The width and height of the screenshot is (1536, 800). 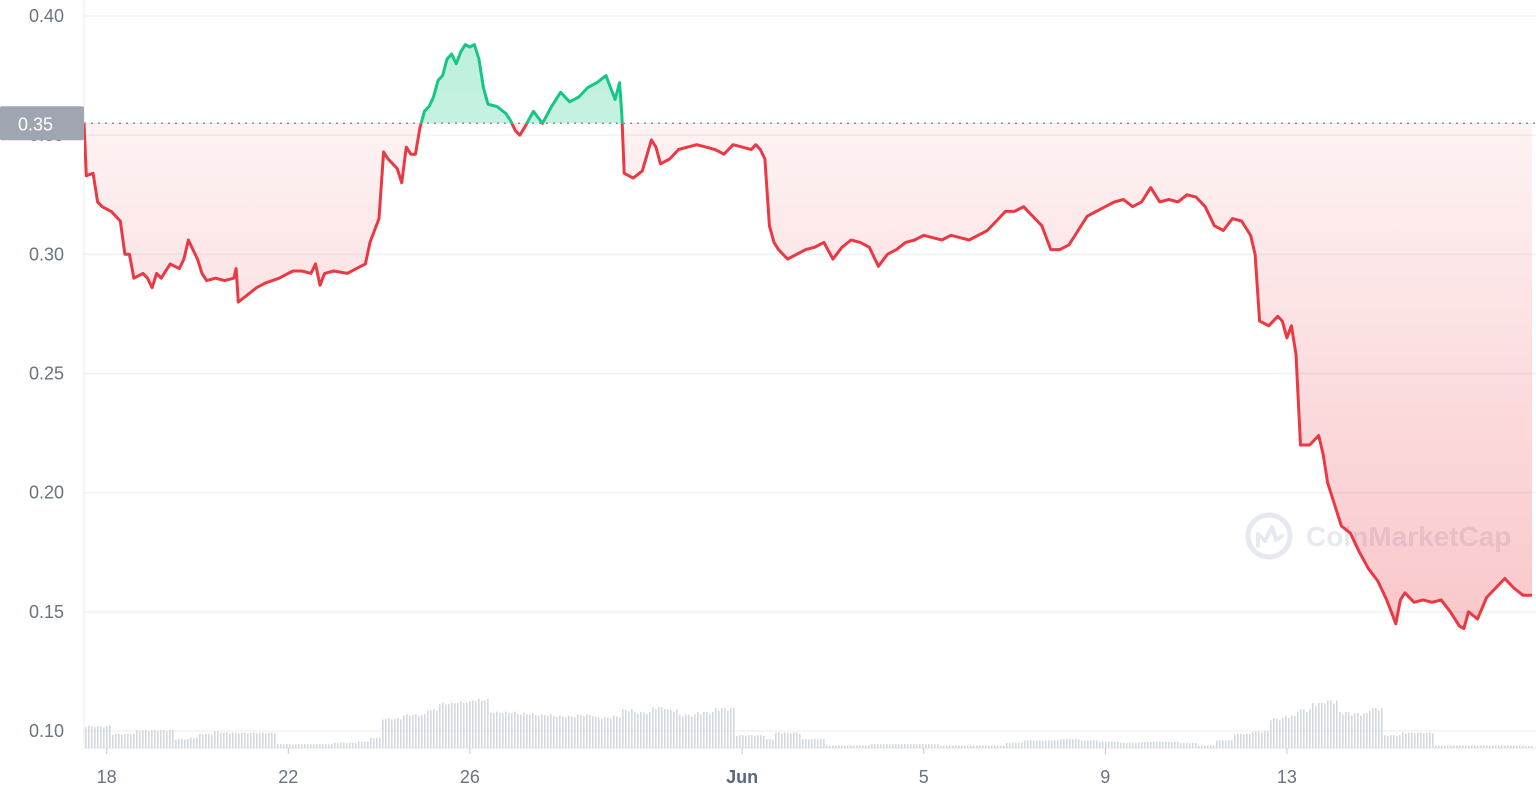 I want to click on volume-bars, so click(x=809, y=723).